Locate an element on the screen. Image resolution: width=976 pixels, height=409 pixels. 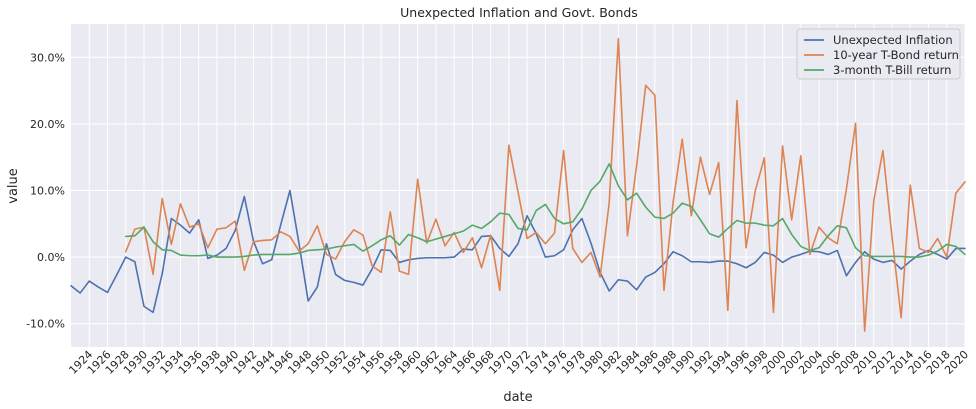
legend-box is located at coordinates (878, 54).